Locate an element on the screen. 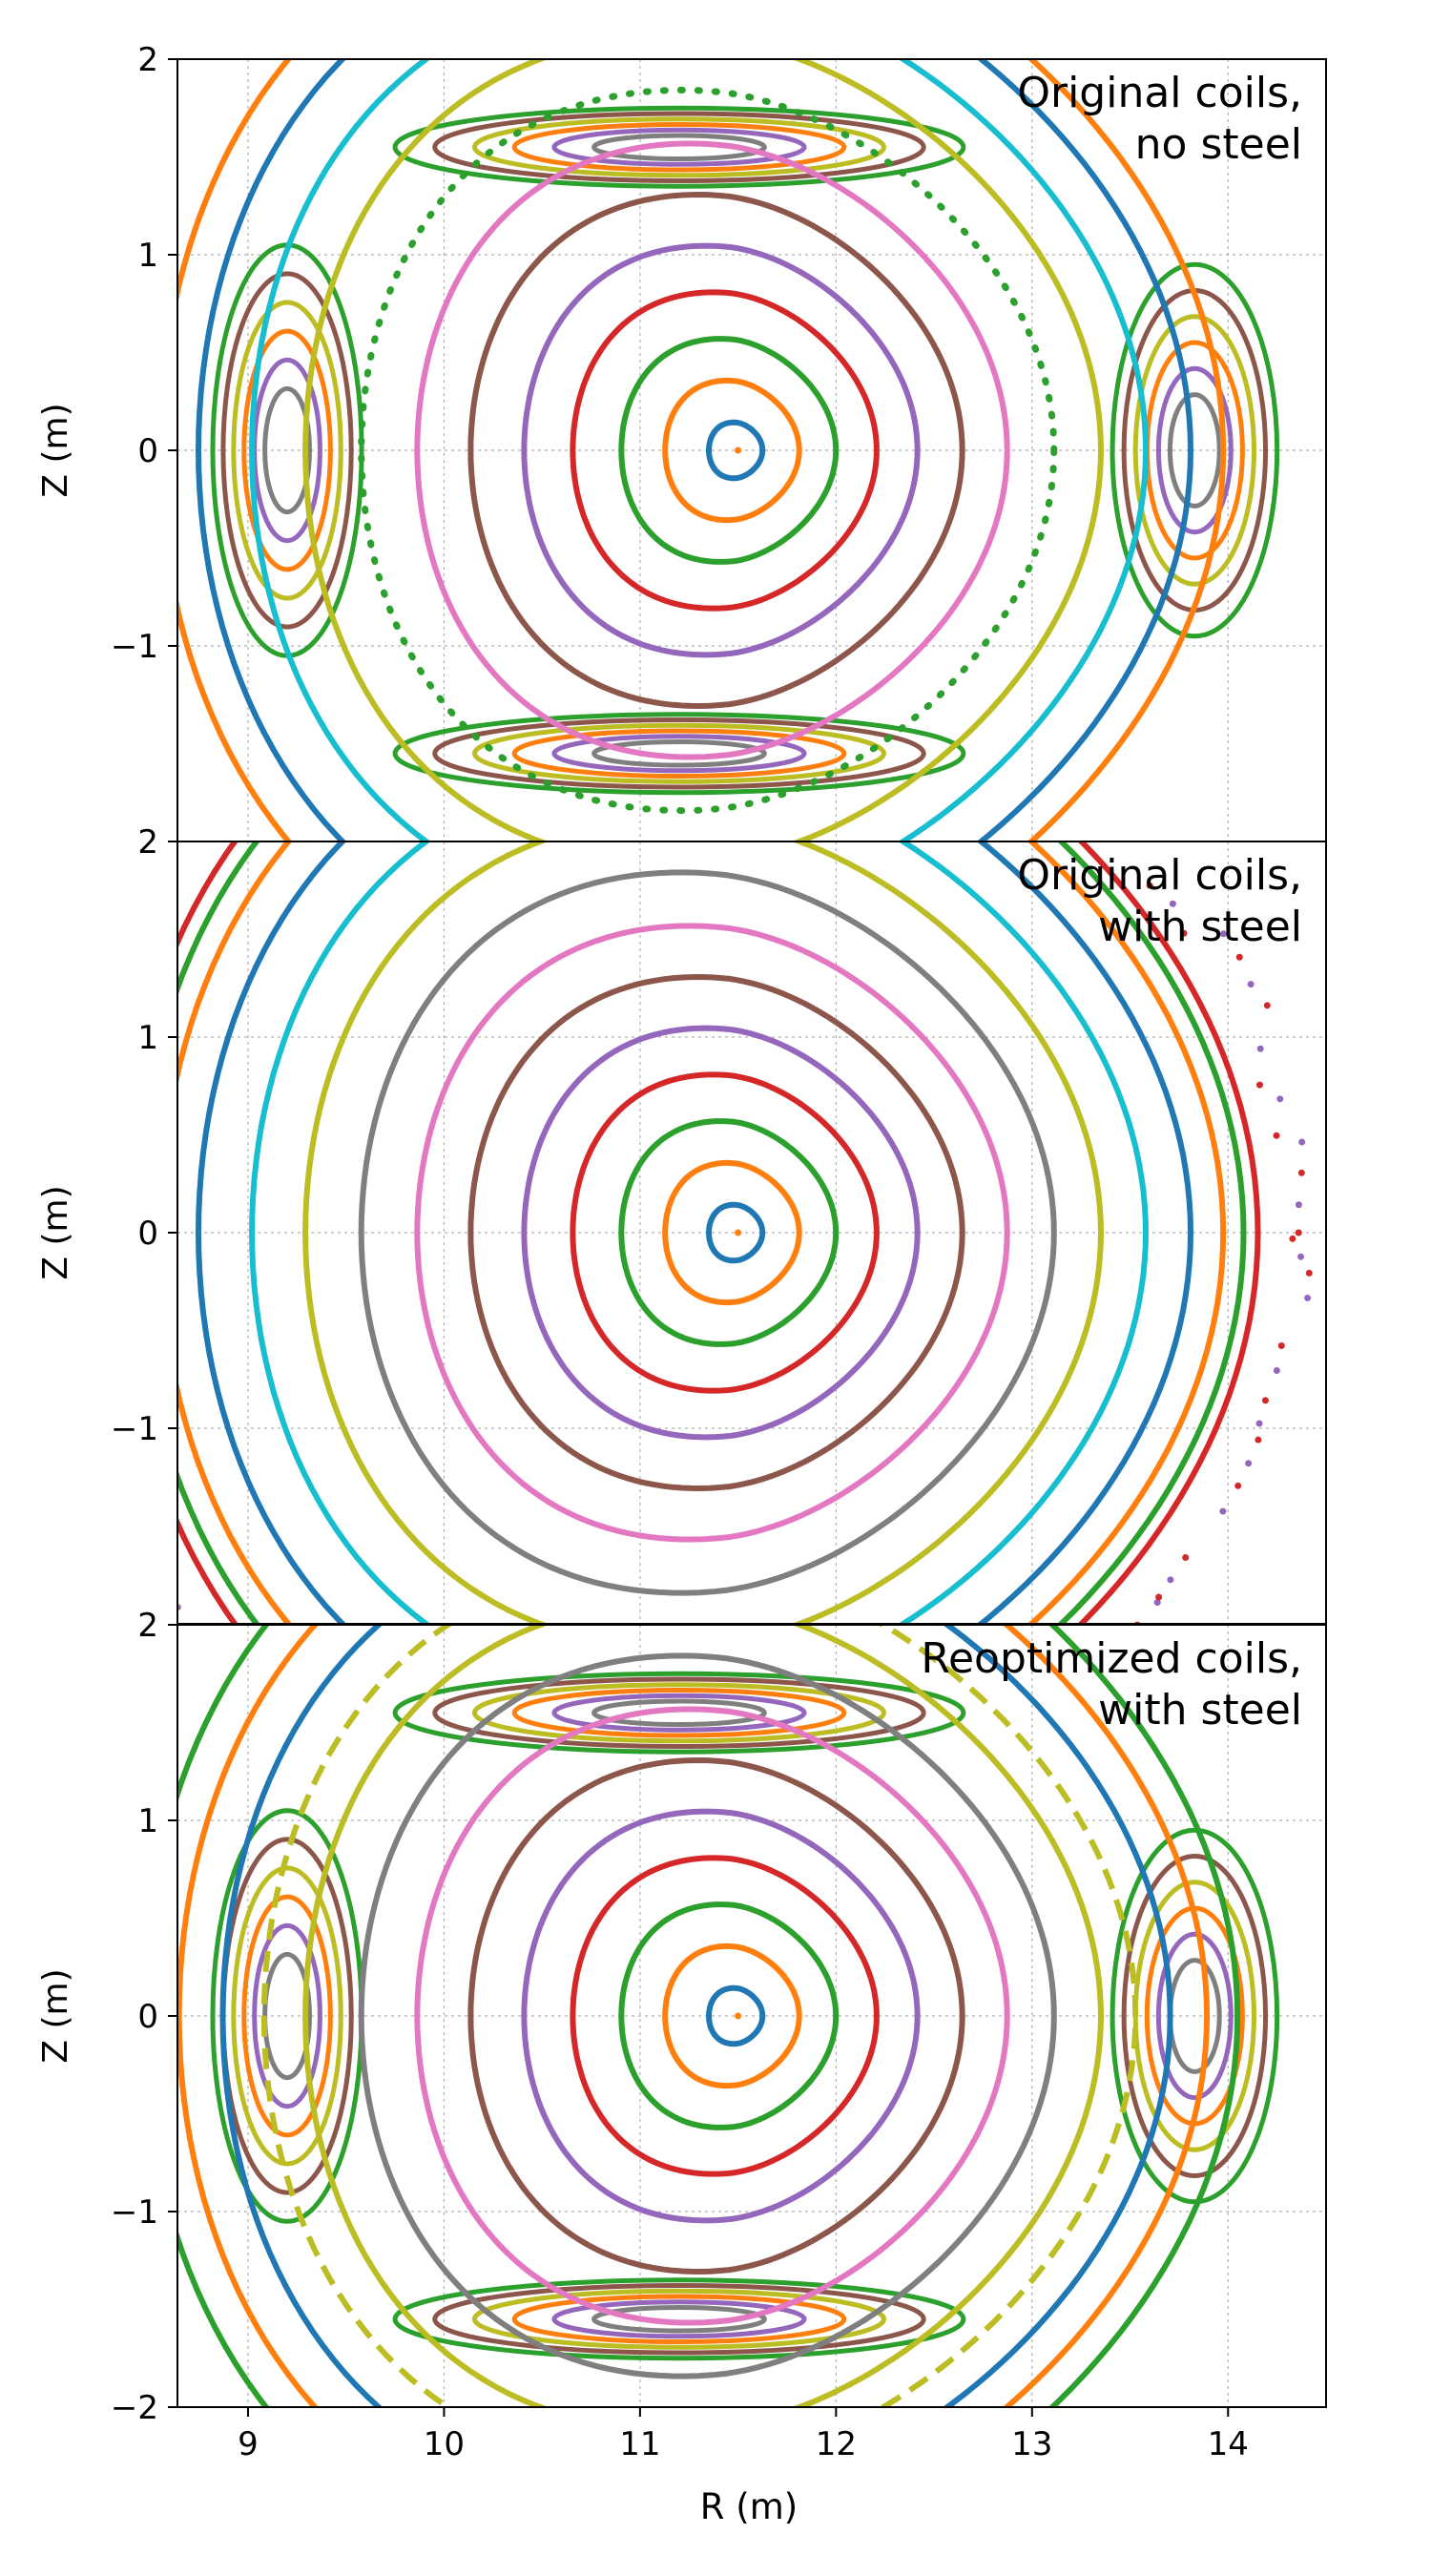 This screenshot has width=1431, height=2576. panel-annotation-line2: with steel is located at coordinates (1200, 927).